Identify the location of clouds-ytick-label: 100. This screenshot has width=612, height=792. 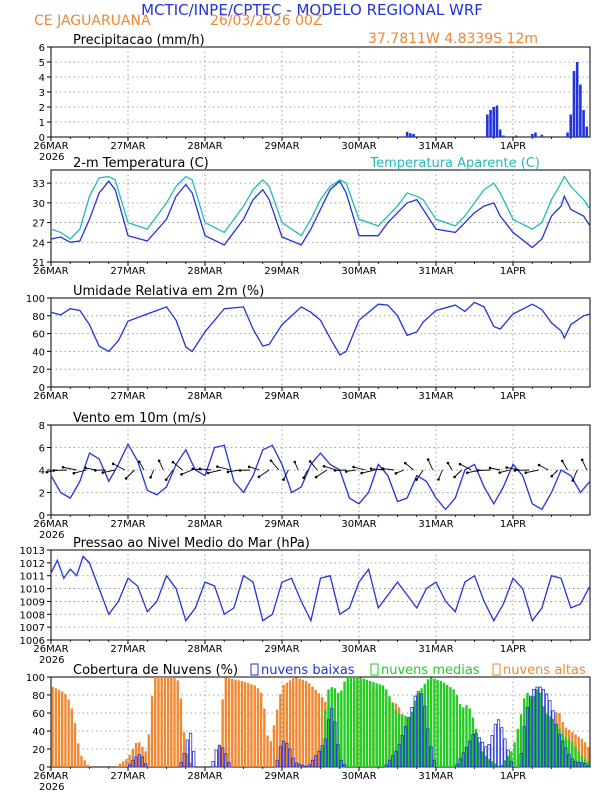
(35, 678).